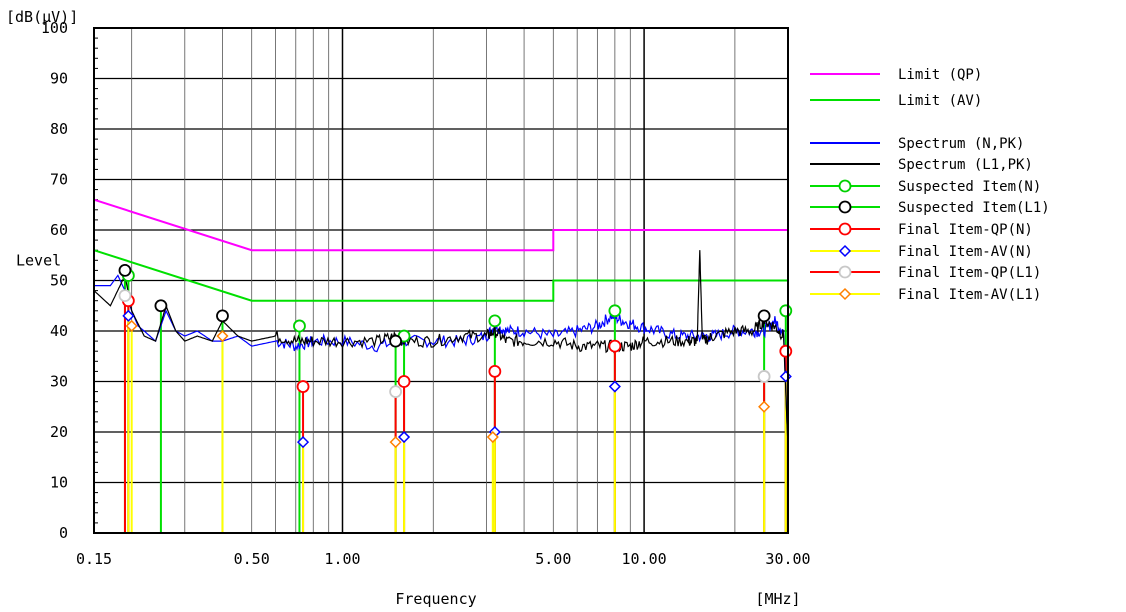 This screenshot has width=1126, height=612. I want to click on y-tick-label: 50, so click(59, 281).